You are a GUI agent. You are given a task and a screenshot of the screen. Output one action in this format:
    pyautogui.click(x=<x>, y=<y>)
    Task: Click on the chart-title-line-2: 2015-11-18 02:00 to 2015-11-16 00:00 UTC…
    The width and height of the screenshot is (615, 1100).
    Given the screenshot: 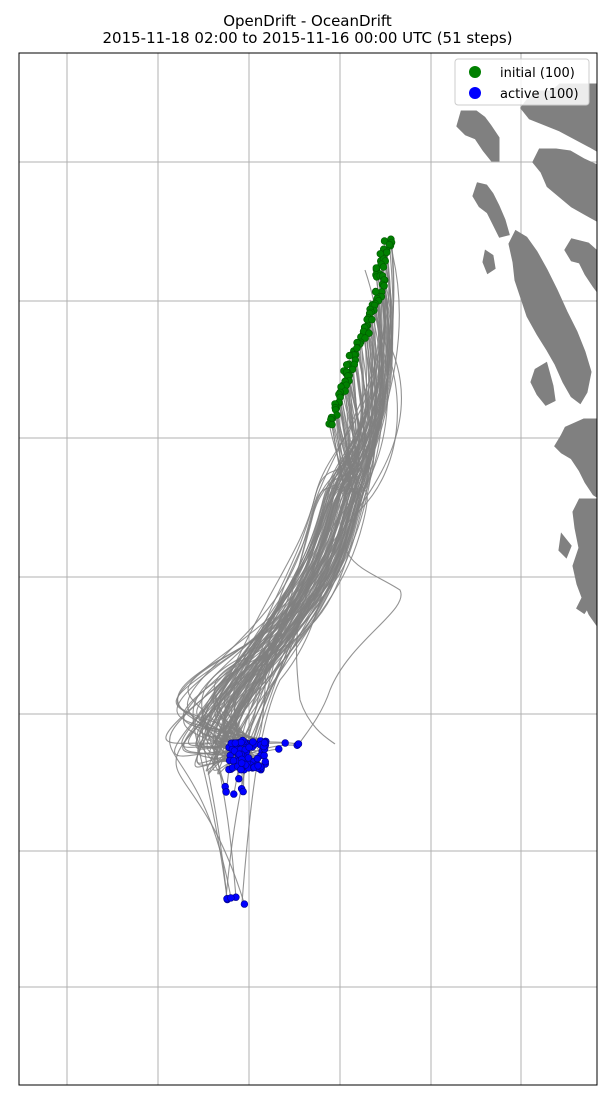 What is the action you would take?
    pyautogui.click(x=307, y=38)
    